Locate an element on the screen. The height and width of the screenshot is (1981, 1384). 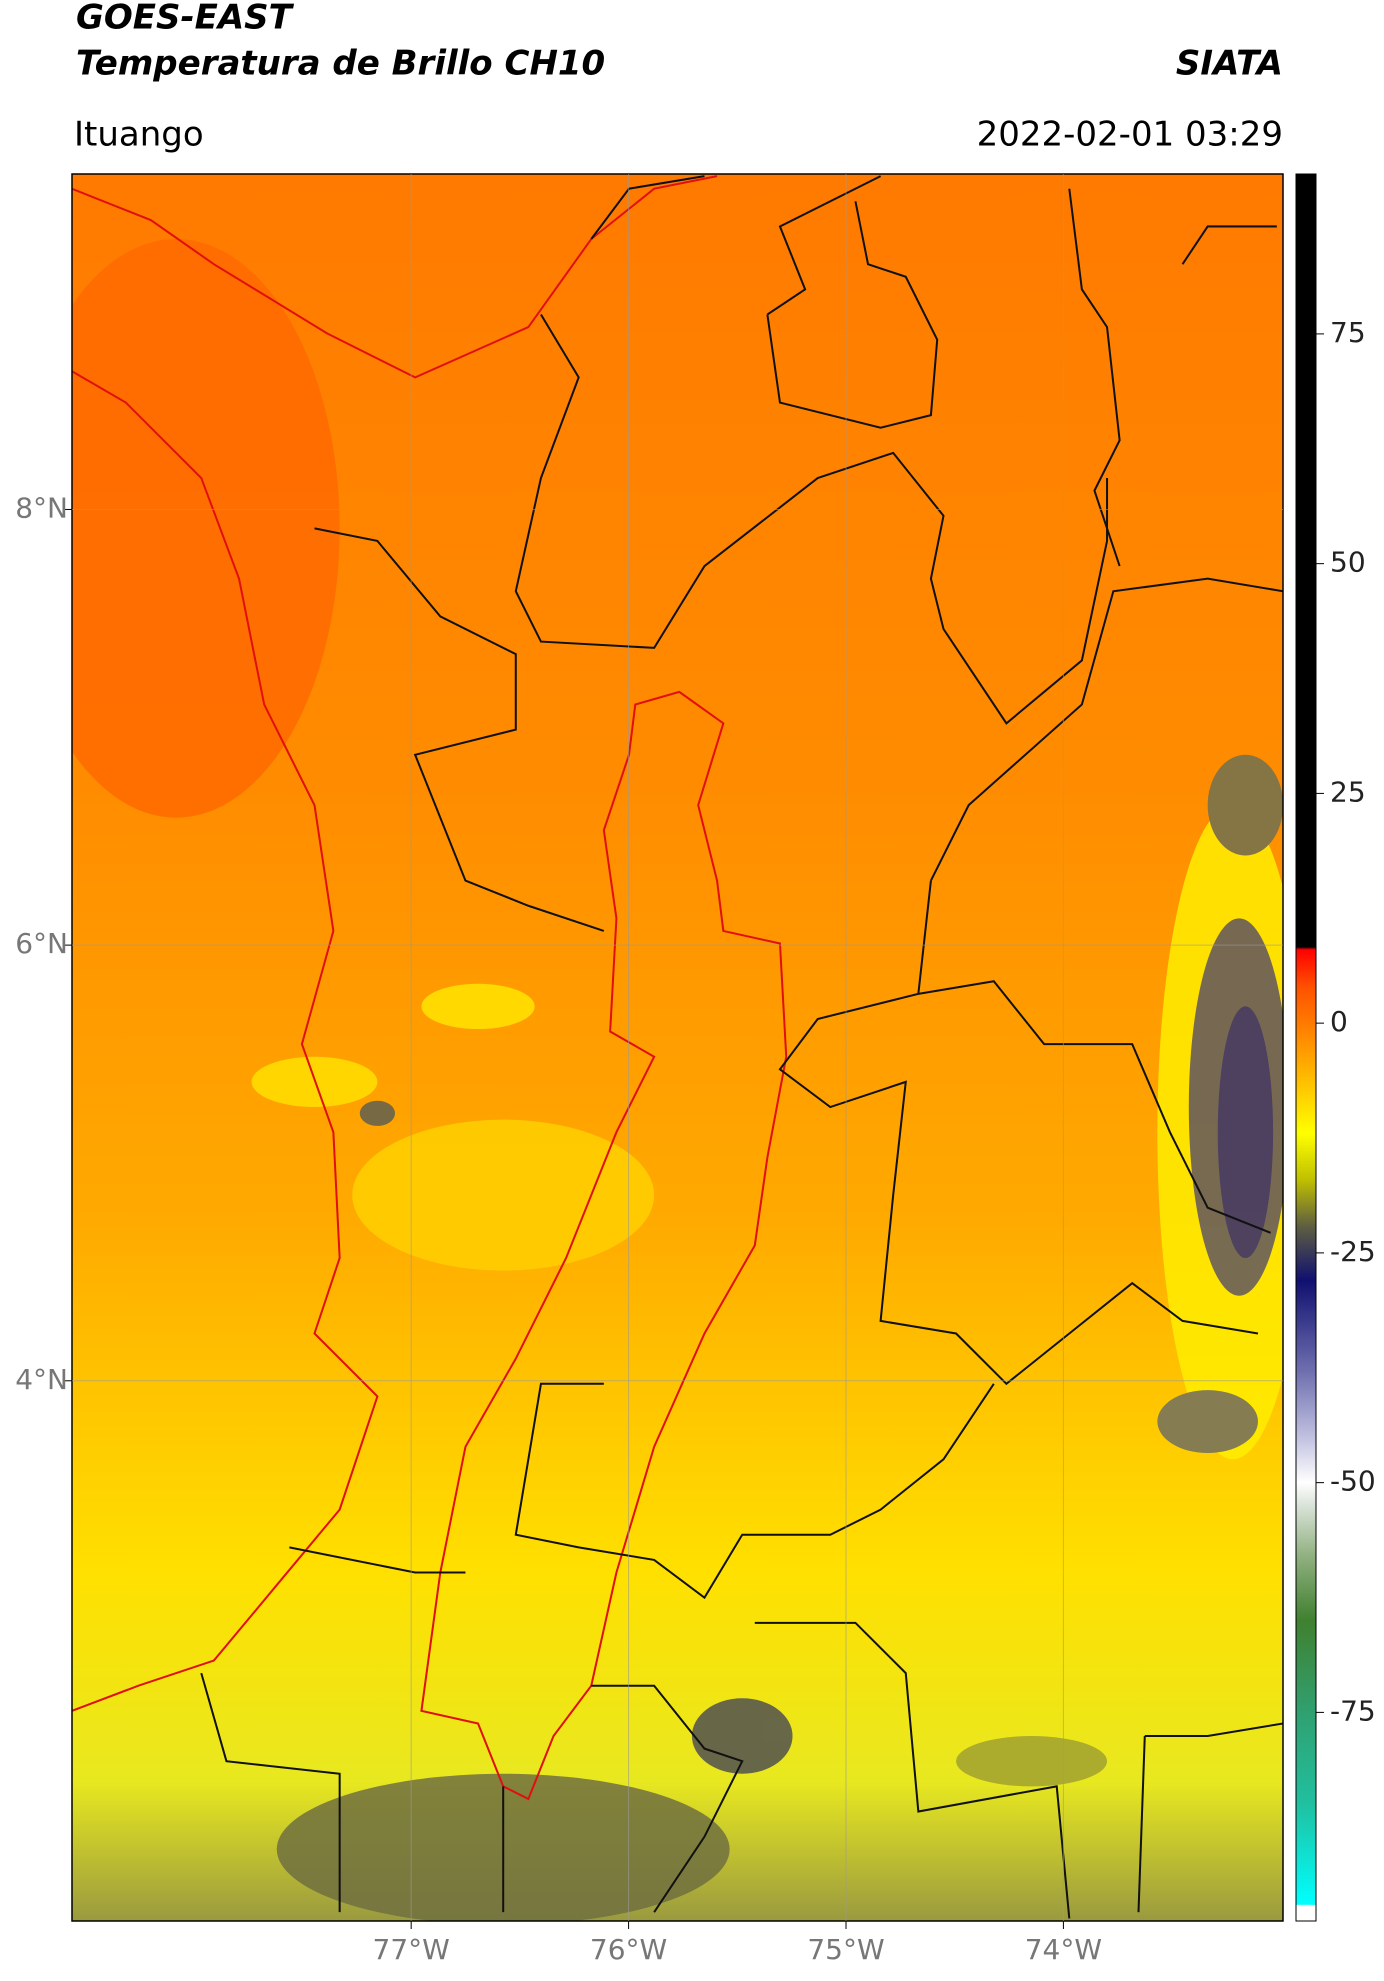
admin-boundary is located at coordinates (1021, 371).